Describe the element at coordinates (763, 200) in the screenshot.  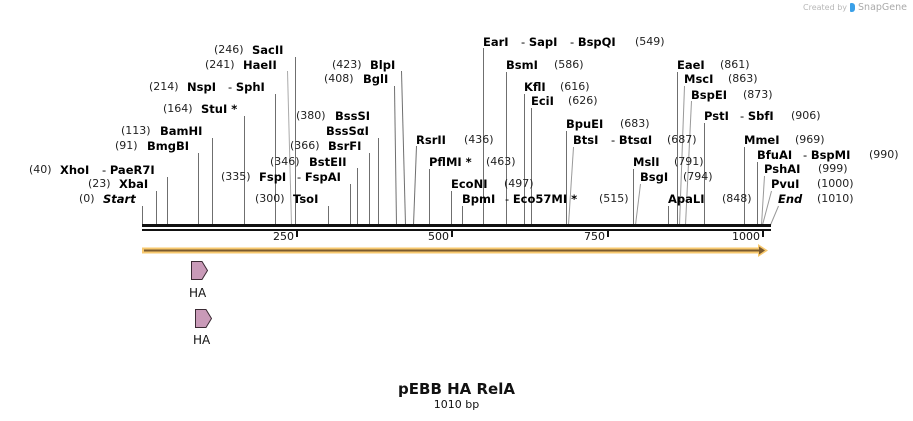
I see `cut-line-pshai` at that location.